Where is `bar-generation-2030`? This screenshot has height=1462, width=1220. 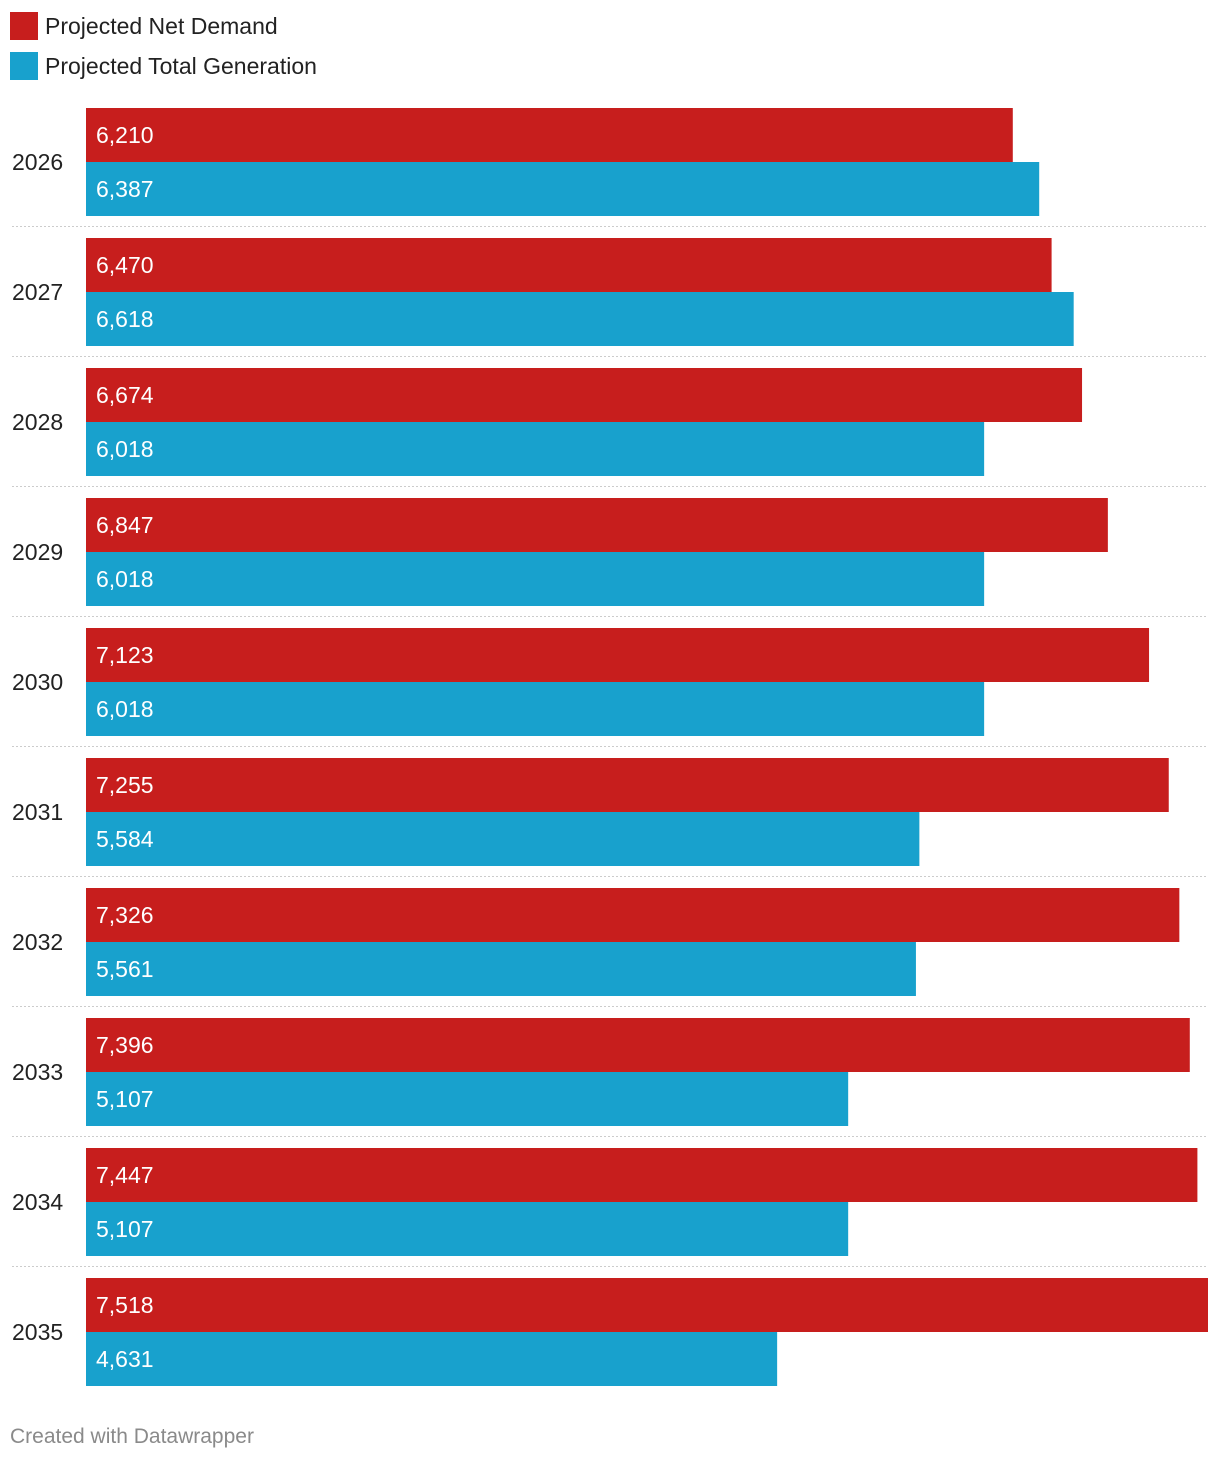 bar-generation-2030 is located at coordinates (535, 709).